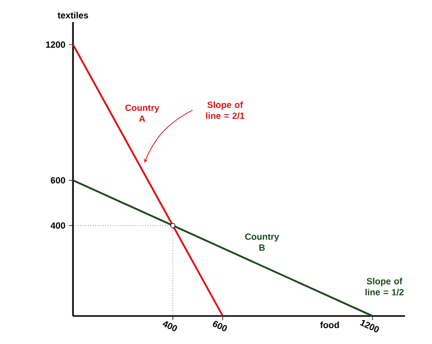 The width and height of the screenshot is (432, 344). Describe the element at coordinates (262, 242) in the screenshot. I see `series-label: Country B` at that location.